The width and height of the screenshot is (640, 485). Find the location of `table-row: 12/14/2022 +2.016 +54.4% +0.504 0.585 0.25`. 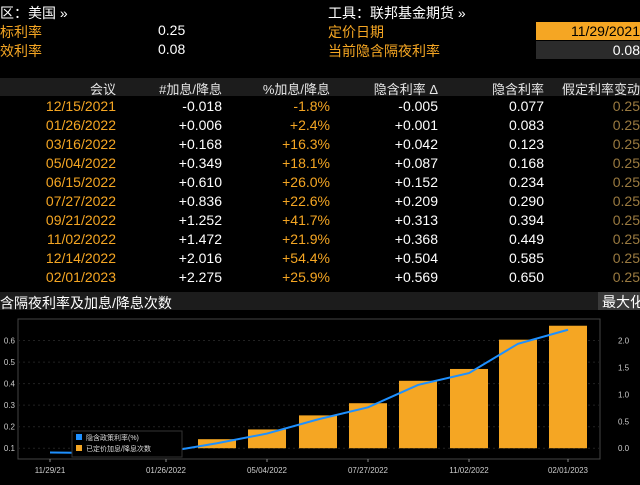

table-row: 12/14/2022 +2.016 +54.4% +0.504 0.585 0.25 is located at coordinates (320, 258).